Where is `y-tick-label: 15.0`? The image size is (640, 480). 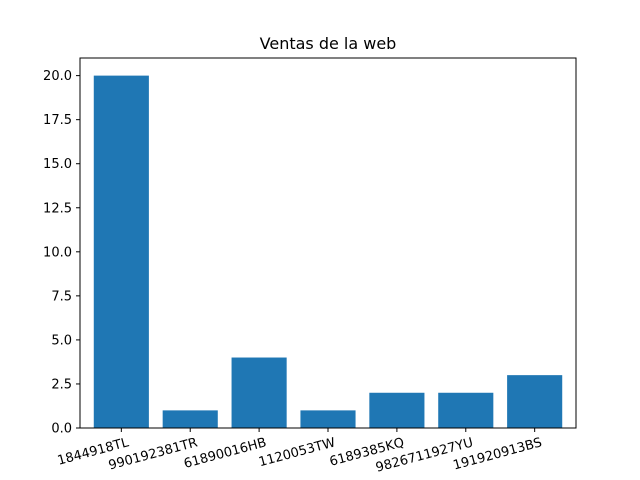 y-tick-label: 15.0 is located at coordinates (57, 164).